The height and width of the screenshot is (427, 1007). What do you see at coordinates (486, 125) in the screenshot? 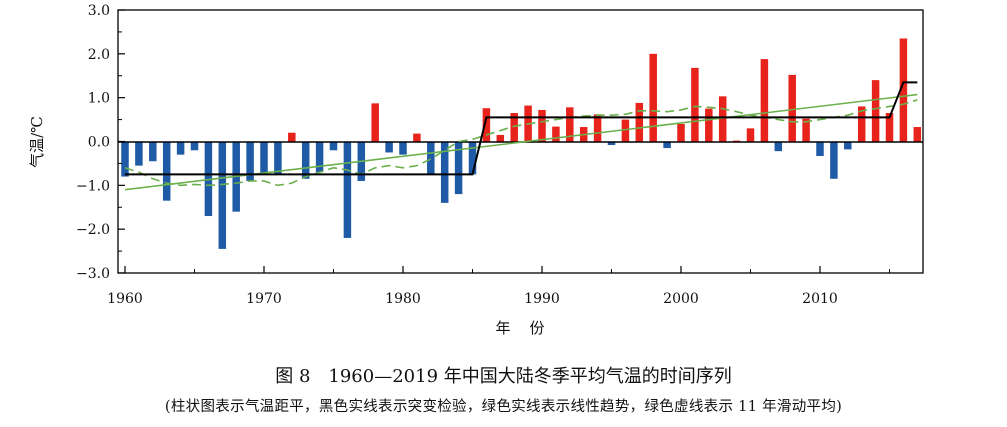
I see `bar-1986` at bounding box center [486, 125].